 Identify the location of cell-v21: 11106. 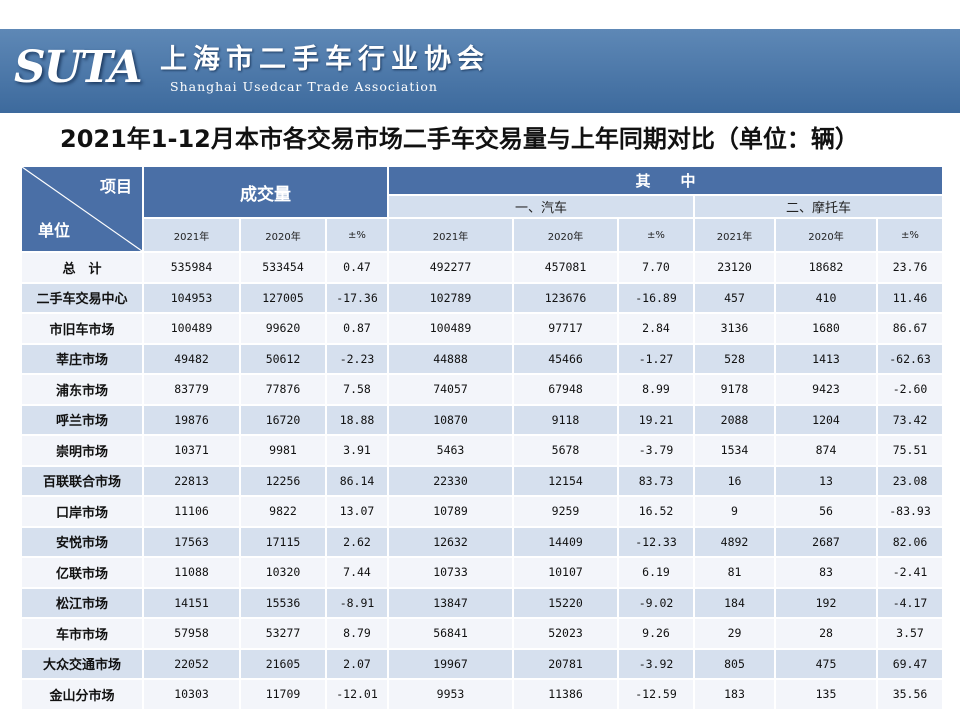
(191, 511).